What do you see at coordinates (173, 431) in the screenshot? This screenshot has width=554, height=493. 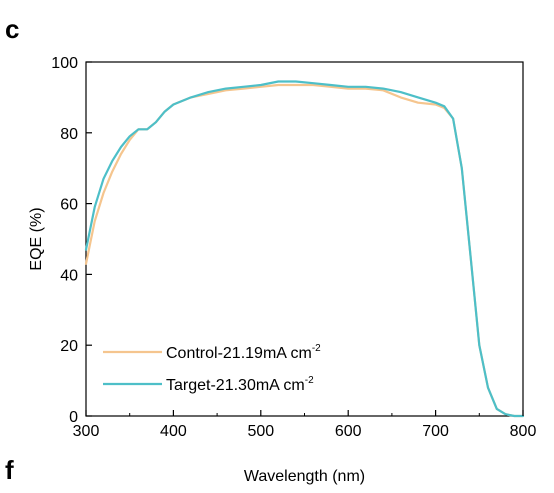 I see `x-tick-label: 400` at bounding box center [173, 431].